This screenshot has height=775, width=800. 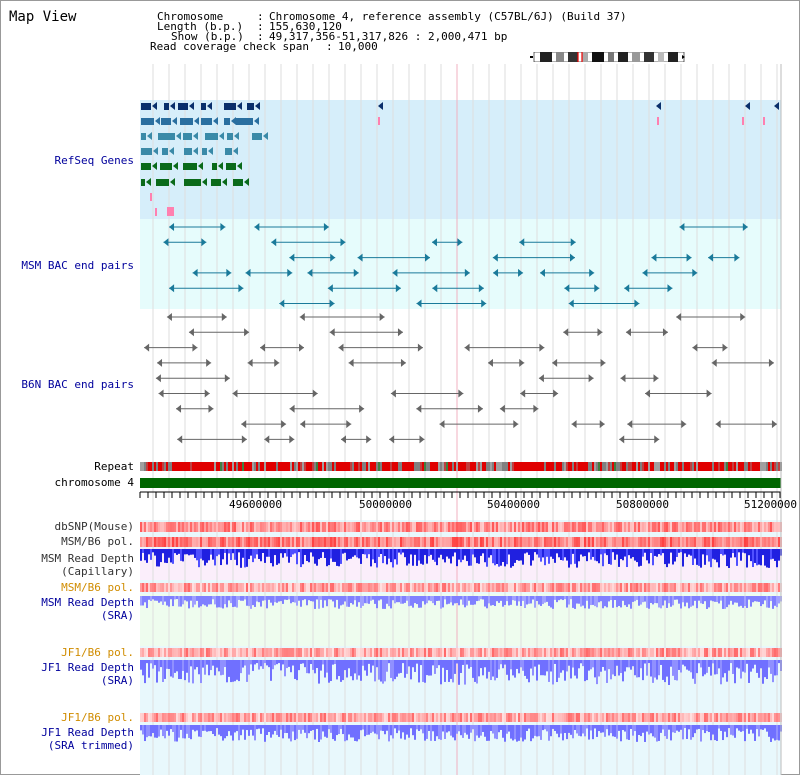 I want to click on track-label-repeat: Repeat, so click(x=114, y=466).